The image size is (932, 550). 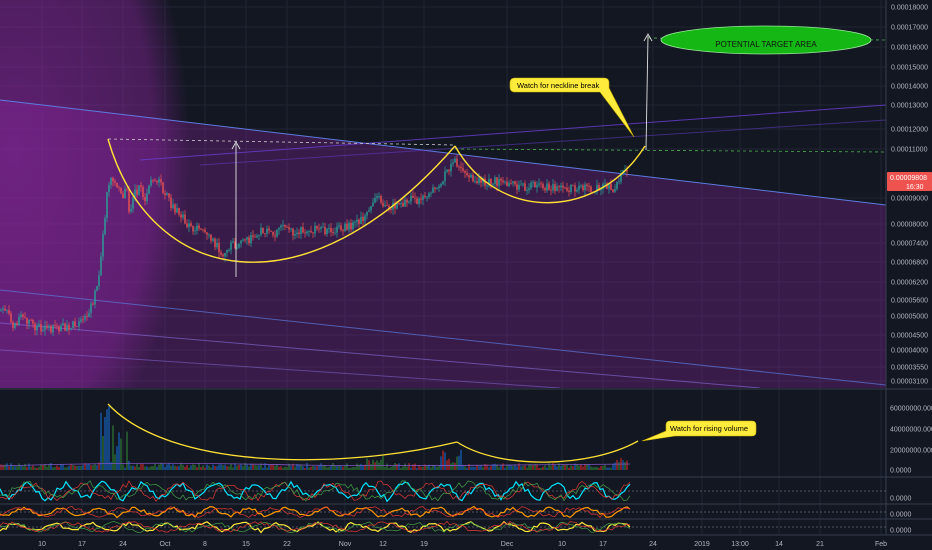 What do you see at coordinates (909, 87) in the screenshot?
I see `price-tick-label: 0.00014000` at bounding box center [909, 87].